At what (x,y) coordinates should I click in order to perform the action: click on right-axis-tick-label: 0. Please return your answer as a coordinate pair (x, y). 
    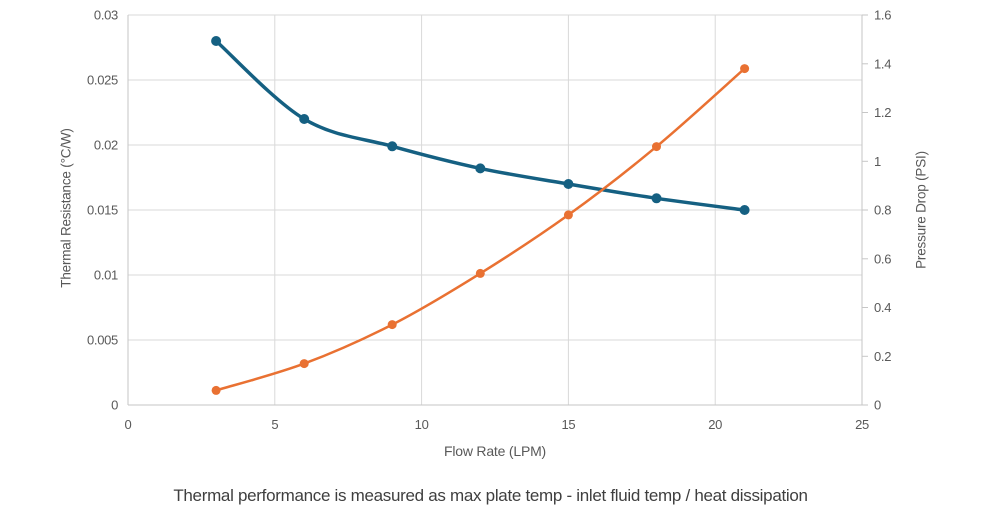
    Looking at the image, I should click on (877, 405).